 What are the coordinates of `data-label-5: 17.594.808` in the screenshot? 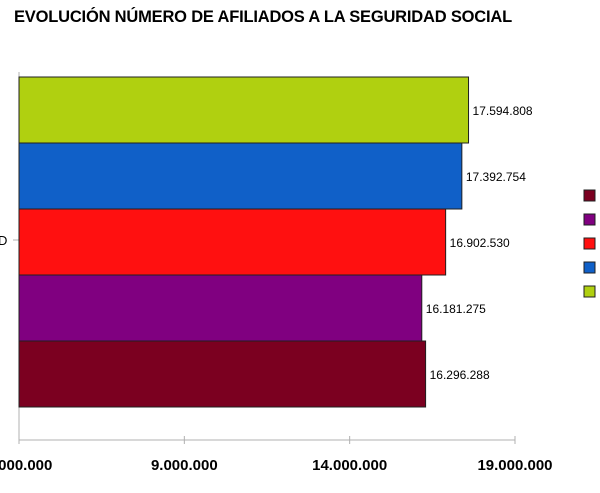 It's located at (503, 111).